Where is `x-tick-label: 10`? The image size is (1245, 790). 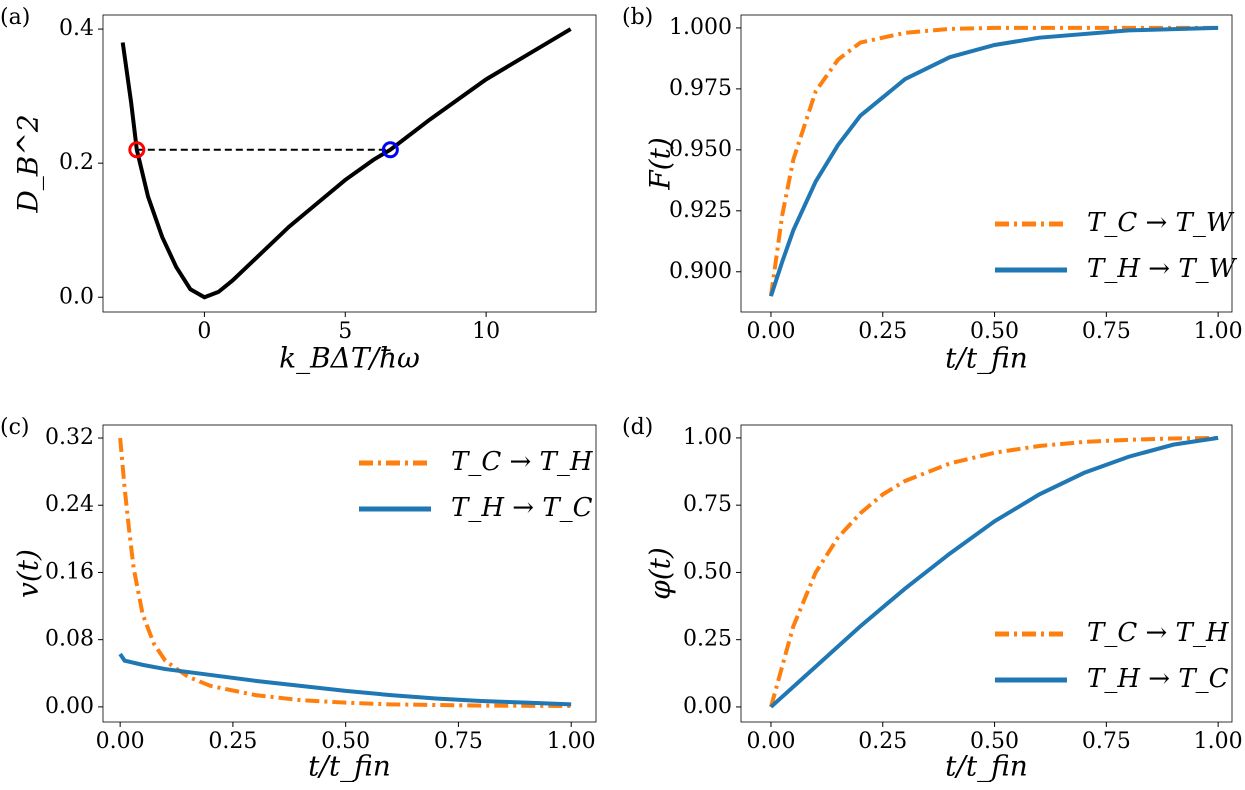
x-tick-label: 10 is located at coordinates (486, 331).